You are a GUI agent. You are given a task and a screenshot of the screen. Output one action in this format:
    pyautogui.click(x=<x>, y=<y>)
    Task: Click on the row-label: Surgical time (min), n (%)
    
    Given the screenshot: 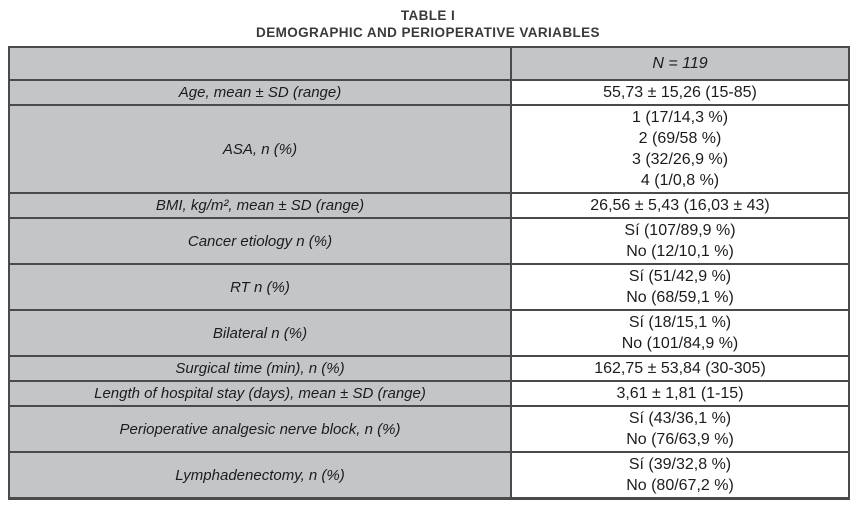 What is the action you would take?
    pyautogui.click(x=260, y=368)
    